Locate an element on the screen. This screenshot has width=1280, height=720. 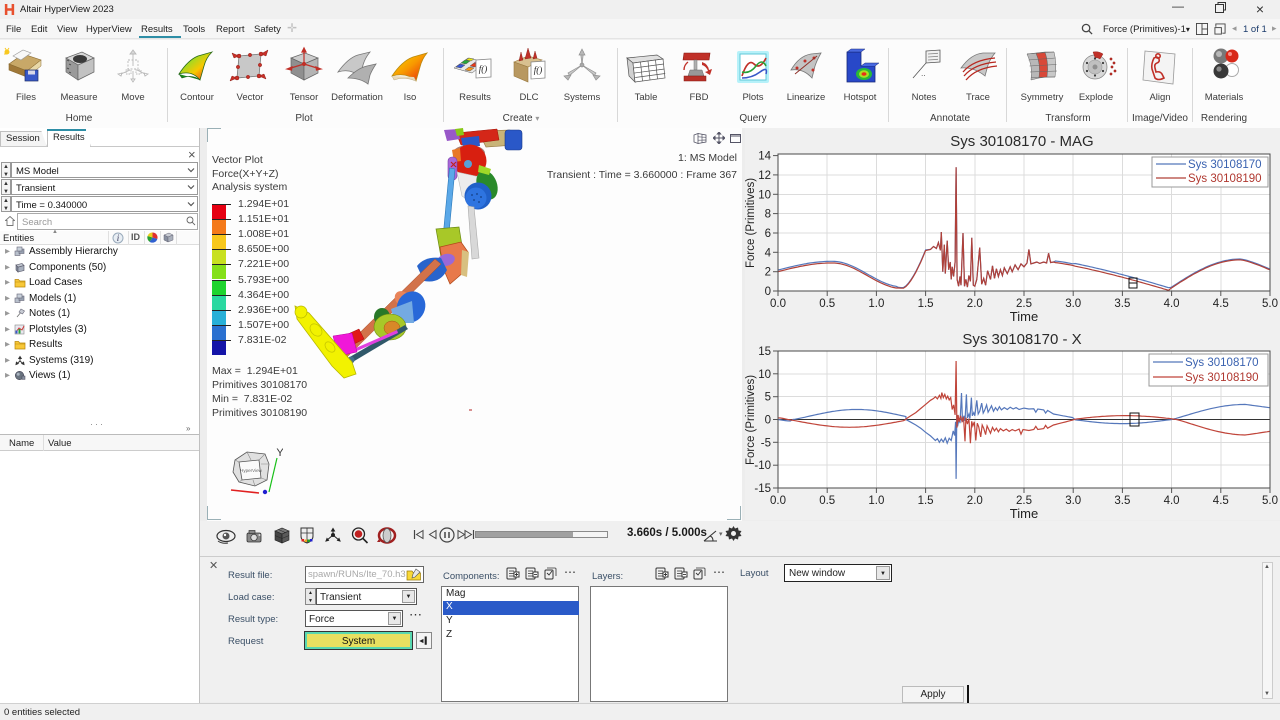
svg-text: -5 is located at coordinates (766, 443).